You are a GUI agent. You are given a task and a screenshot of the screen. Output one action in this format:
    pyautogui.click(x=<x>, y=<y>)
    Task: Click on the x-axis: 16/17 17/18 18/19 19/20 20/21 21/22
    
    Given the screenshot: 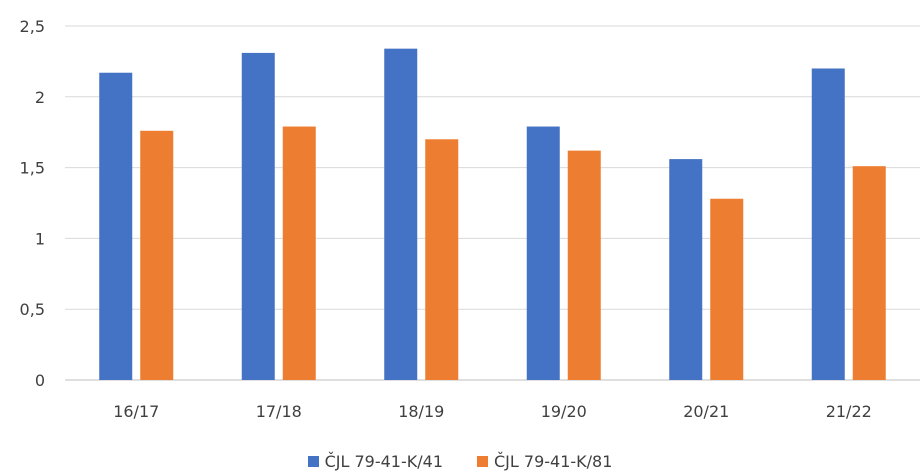 What is the action you would take?
    pyautogui.click(x=492, y=411)
    